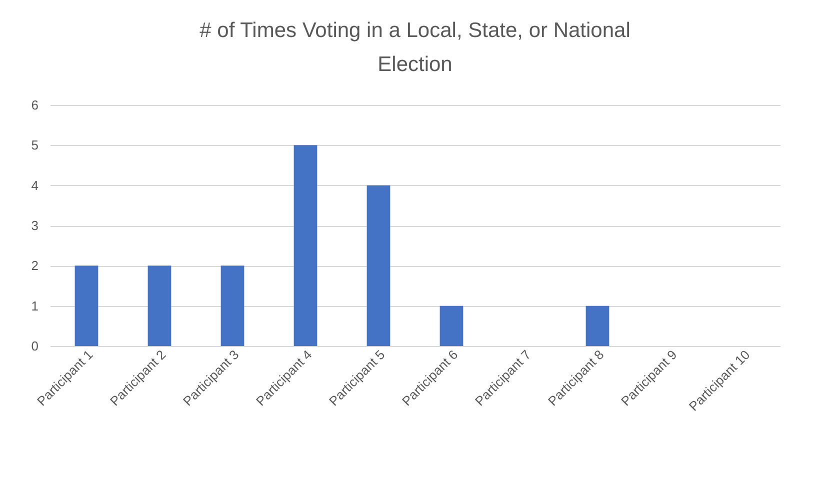  Describe the element at coordinates (415, 47) in the screenshot. I see `chart-title: # of Times Voting in a Local, State, or National Election` at that location.